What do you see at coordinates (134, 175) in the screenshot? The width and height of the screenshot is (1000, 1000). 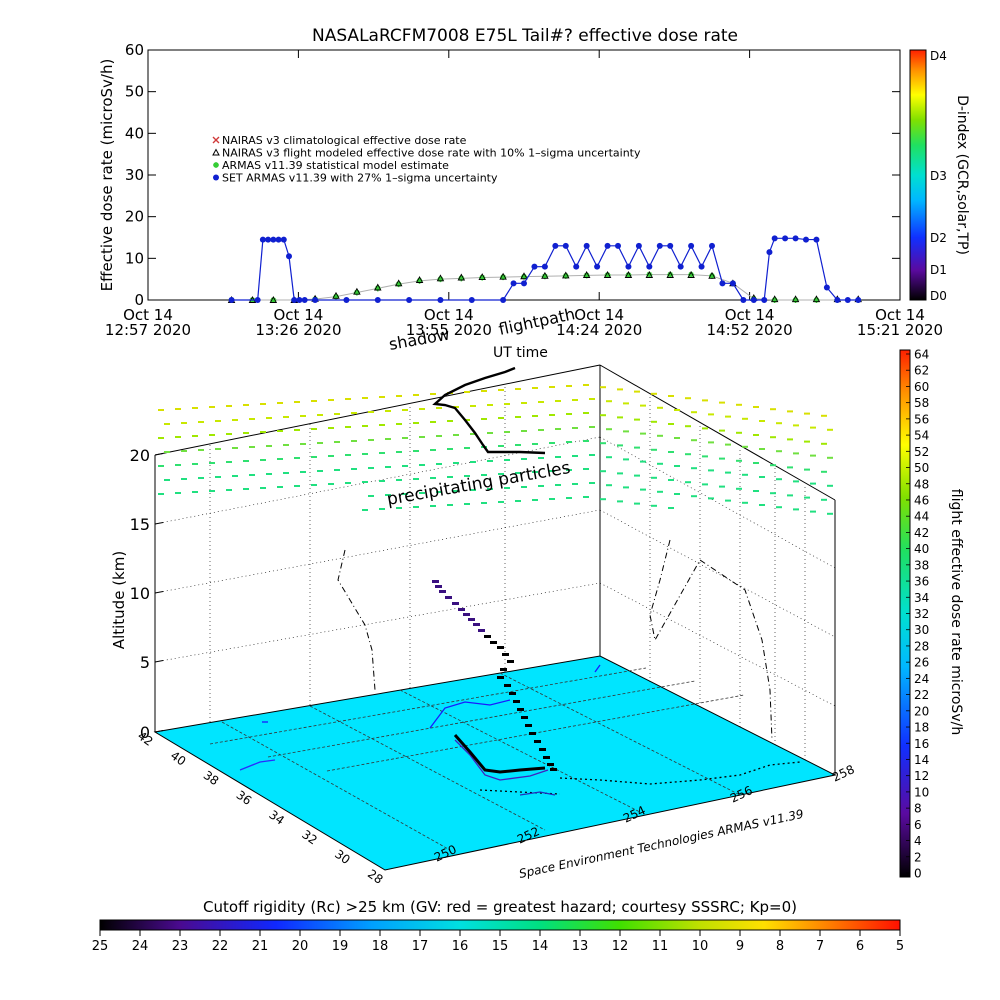 I see `y-tick-label: 30` at bounding box center [134, 175].